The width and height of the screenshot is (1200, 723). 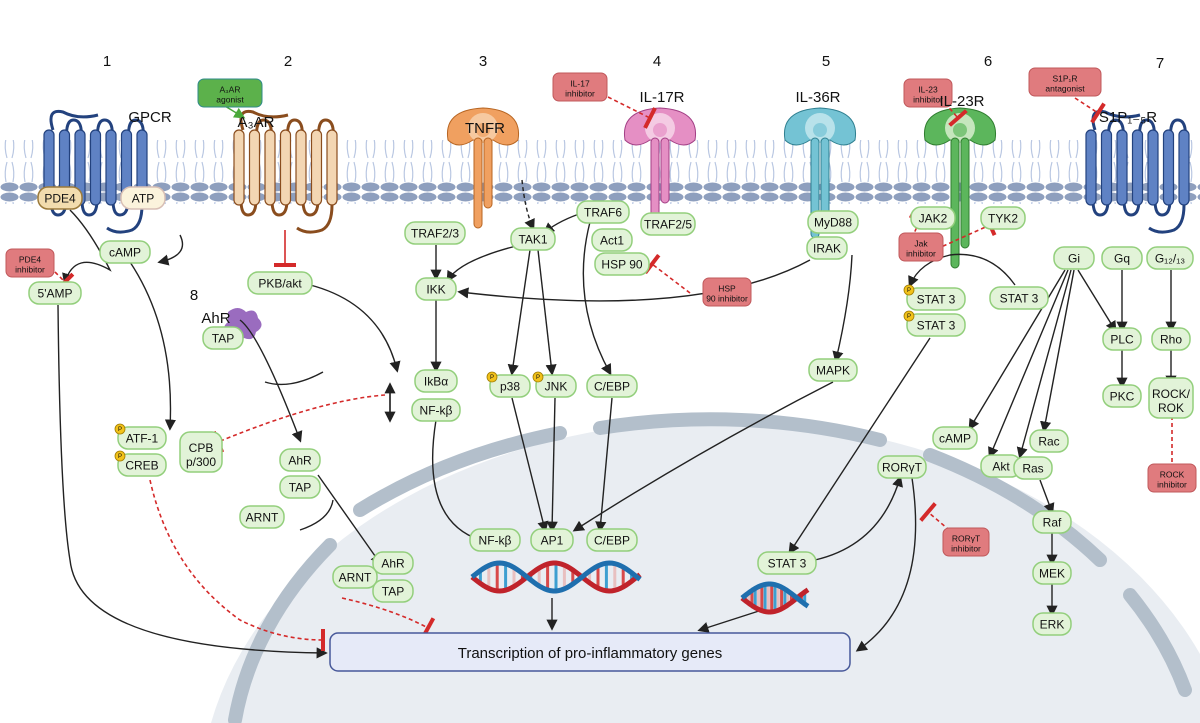 What do you see at coordinates (483, 168) in the screenshot?
I see `tnfr-receptor` at bounding box center [483, 168].